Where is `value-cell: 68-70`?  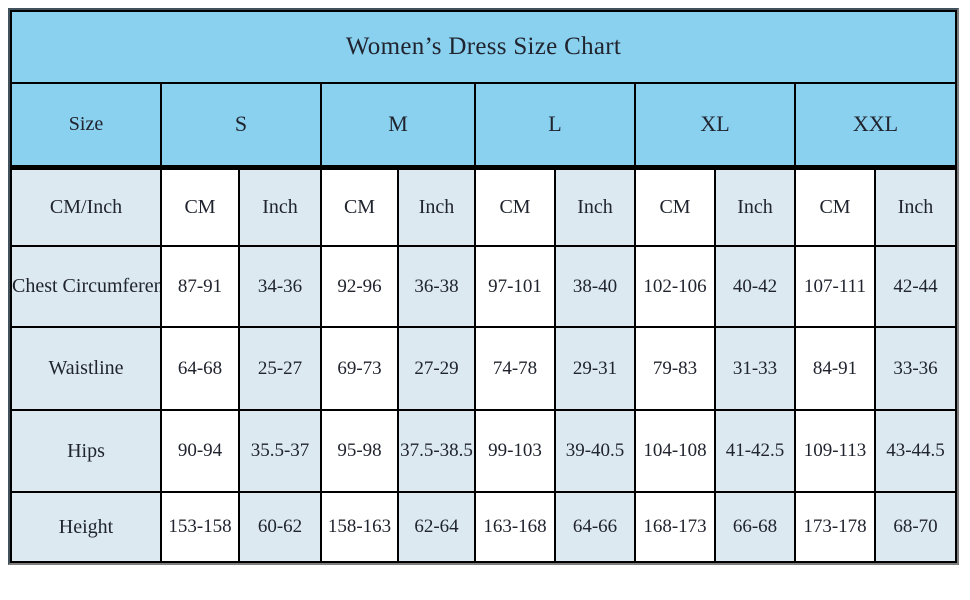 value-cell: 68-70 is located at coordinates (915, 527).